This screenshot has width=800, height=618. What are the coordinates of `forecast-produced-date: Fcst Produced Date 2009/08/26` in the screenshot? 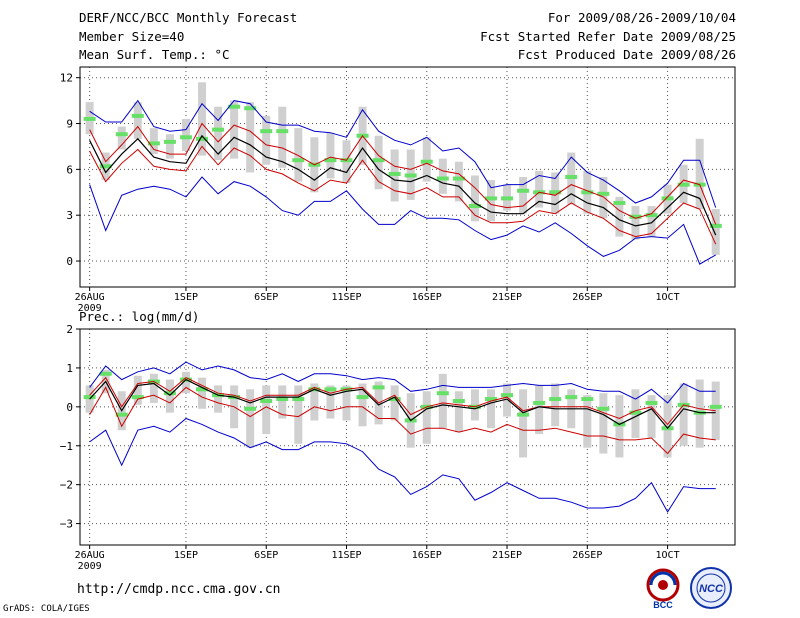 It's located at (626, 54).